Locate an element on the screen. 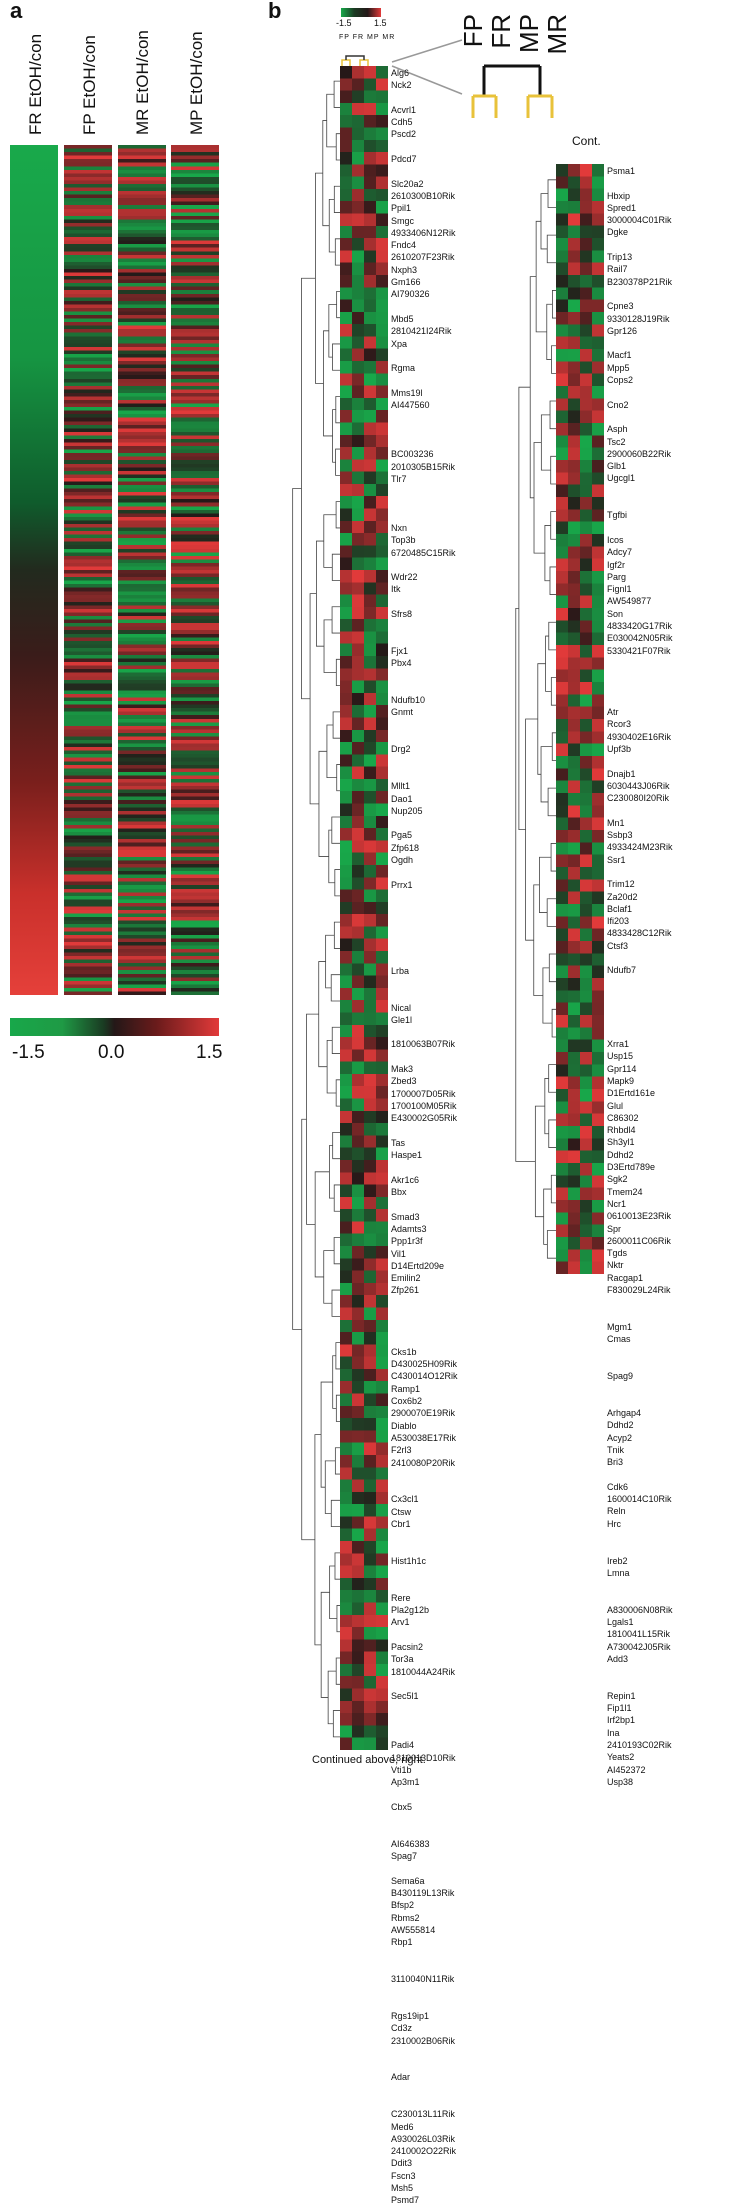 This screenshot has width=750, height=2207. gene-label: Ndufb10 is located at coordinates (408, 700).